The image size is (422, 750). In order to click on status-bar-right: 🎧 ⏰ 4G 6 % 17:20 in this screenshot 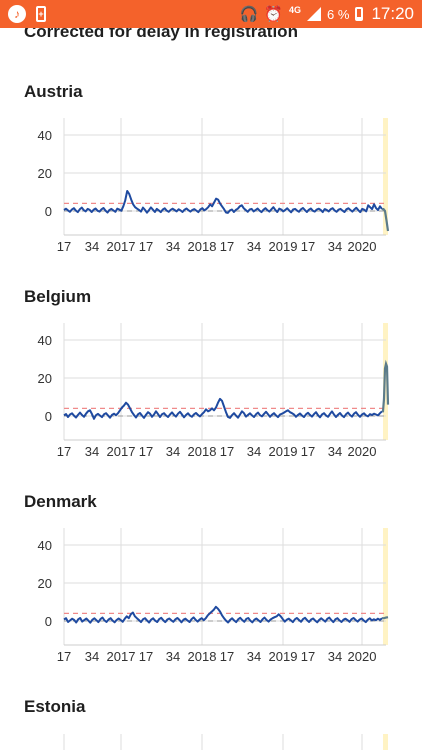, I will do `click(327, 14)`.